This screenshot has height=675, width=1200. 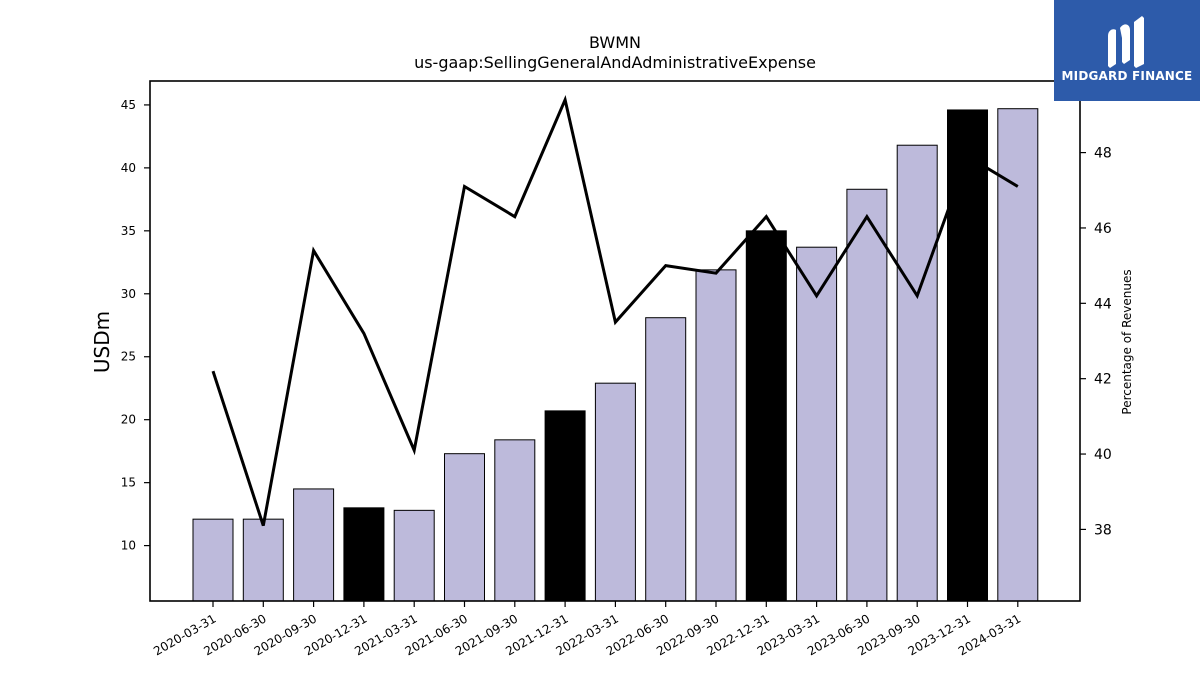 What do you see at coordinates (128, 294) in the screenshot?
I see `y-tick-label: 30` at bounding box center [128, 294].